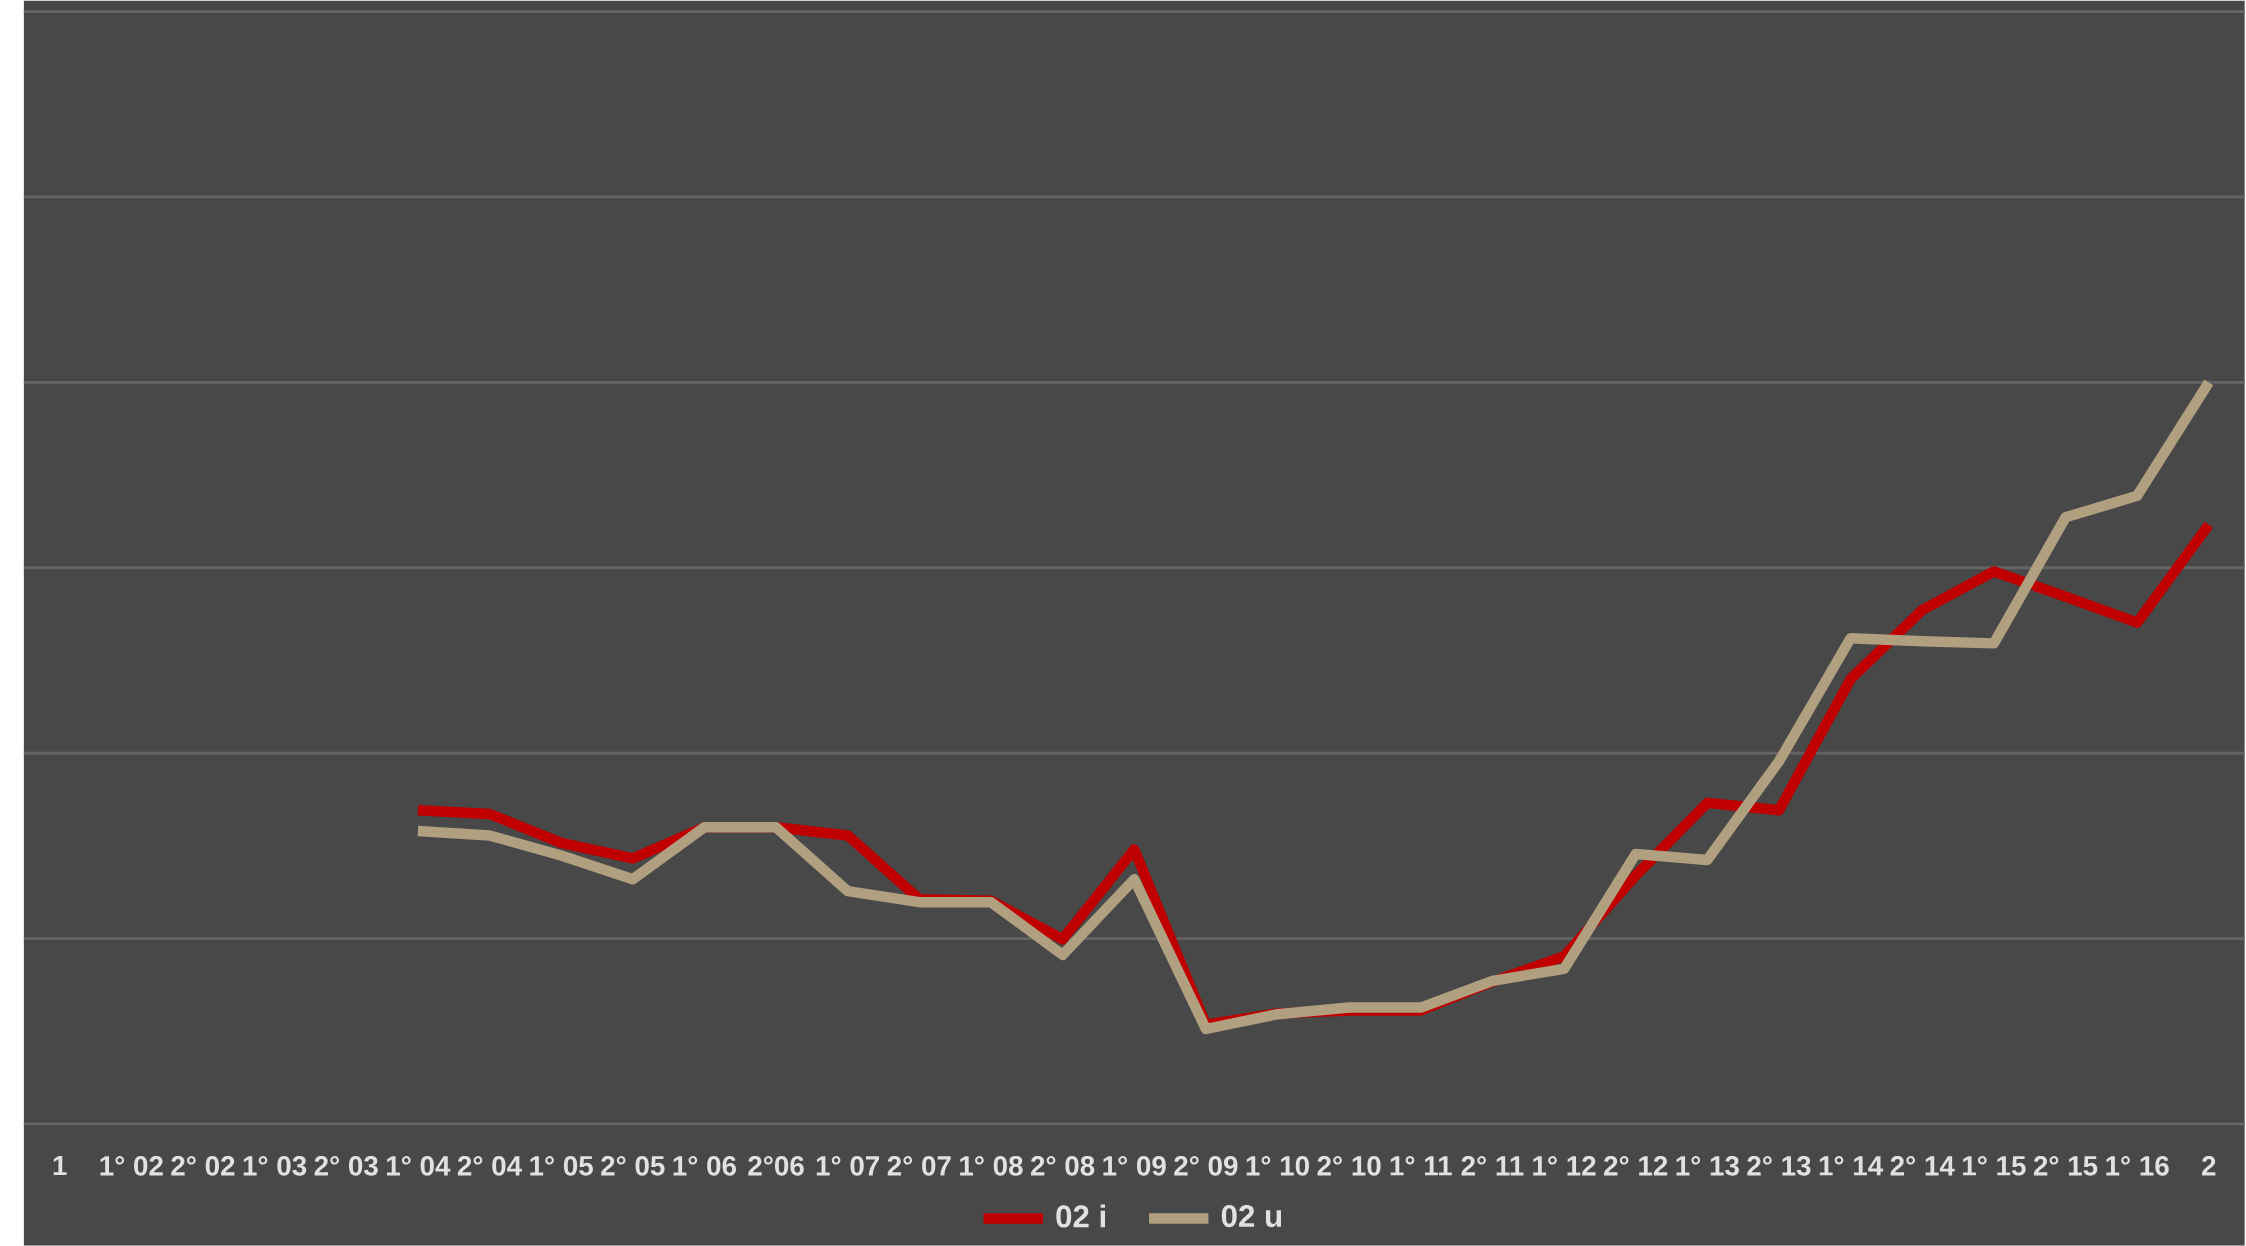 The height and width of the screenshot is (1246, 2246). What do you see at coordinates (419, 1165) in the screenshot?
I see `x-tick-label: 1° 04` at bounding box center [419, 1165].